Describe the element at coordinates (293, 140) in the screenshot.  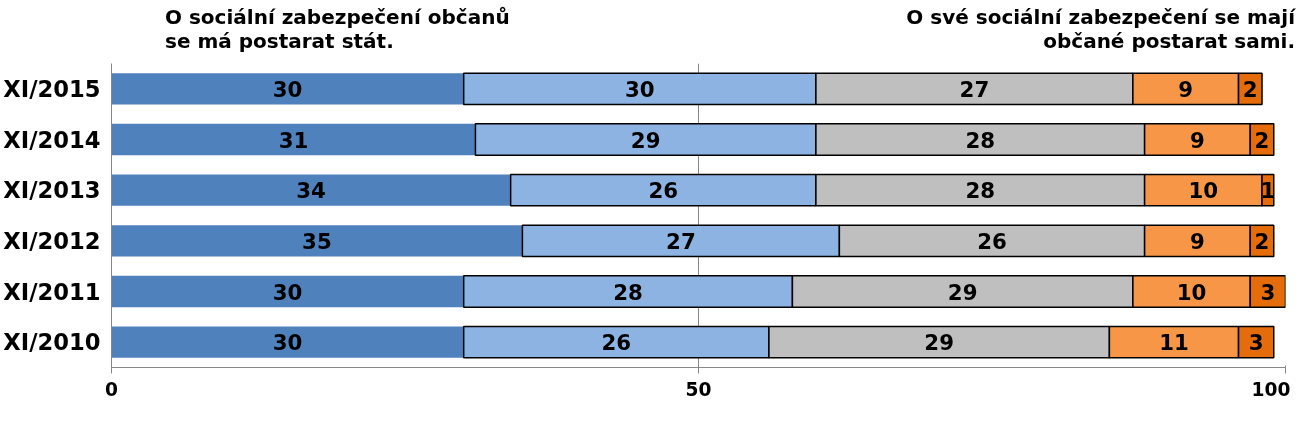
I see `data-label: 31` at that location.